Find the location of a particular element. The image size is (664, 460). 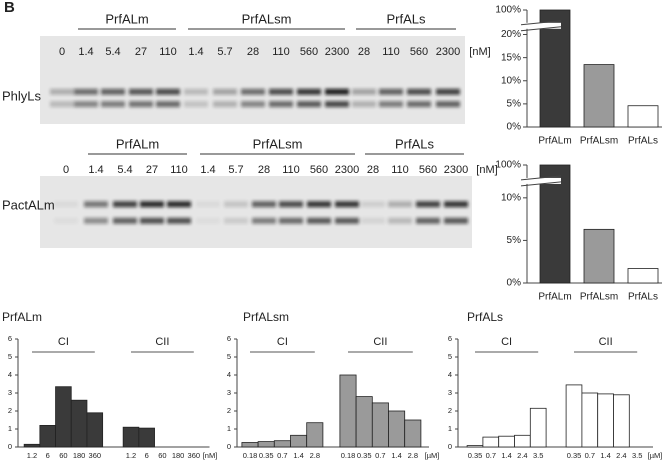

x-tick-label: PrfALm is located at coordinates (554, 297).